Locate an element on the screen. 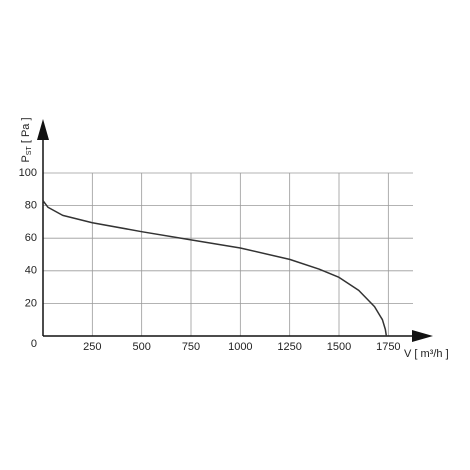 The image size is (470, 470). x-tick-label: 250 is located at coordinates (92, 347).